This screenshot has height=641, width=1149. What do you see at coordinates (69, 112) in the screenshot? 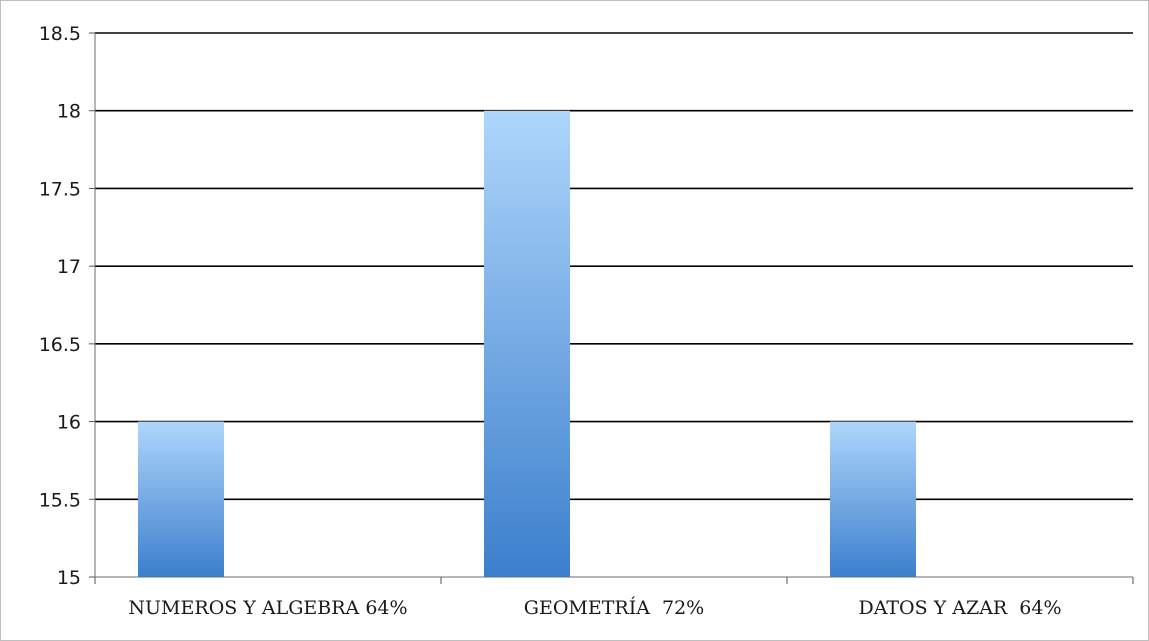
I see `y-tick-label: 18` at bounding box center [69, 112].